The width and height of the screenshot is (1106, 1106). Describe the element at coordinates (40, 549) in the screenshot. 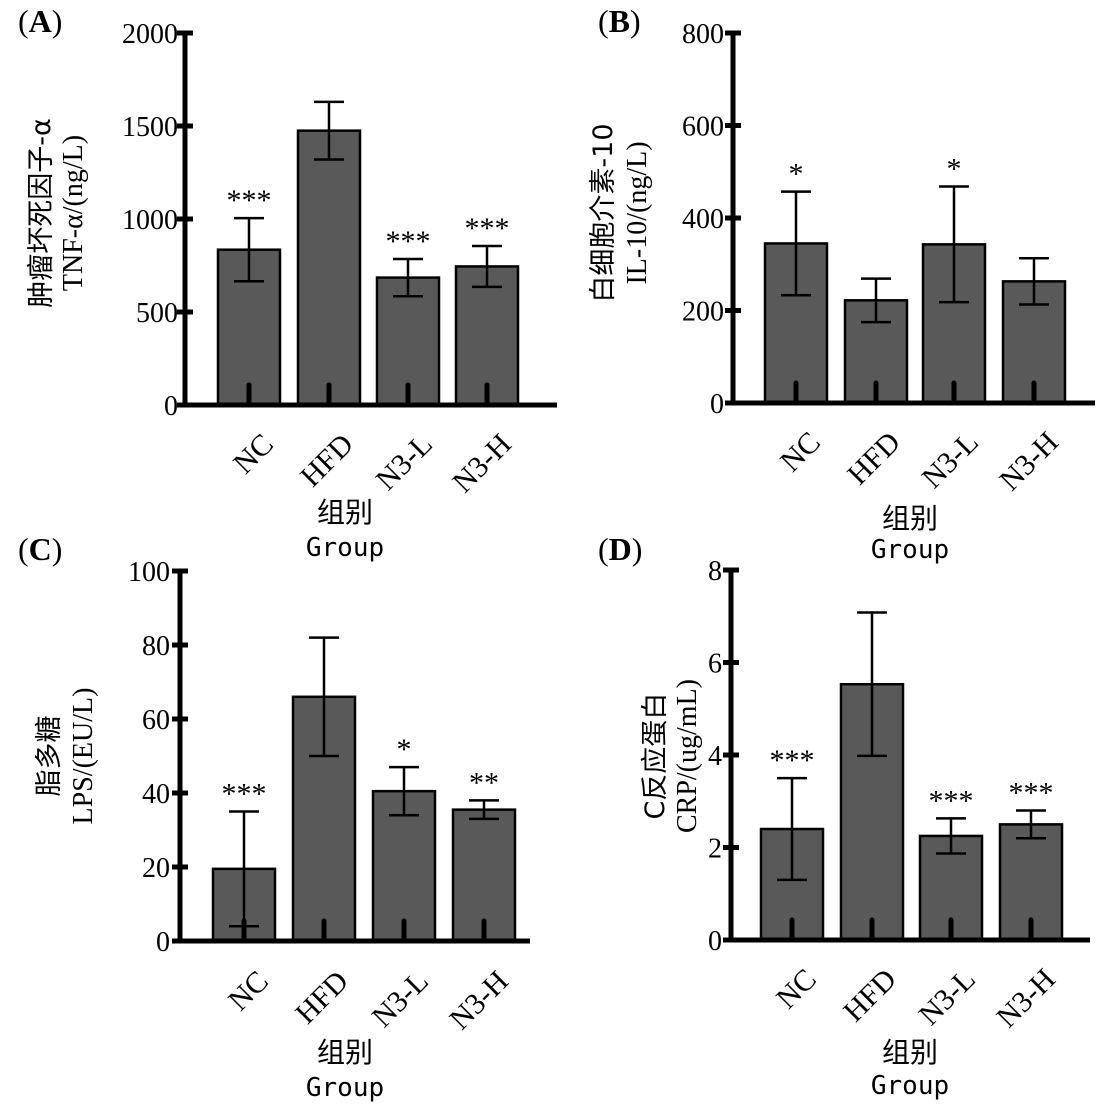

I see `panel-label: (C)` at that location.